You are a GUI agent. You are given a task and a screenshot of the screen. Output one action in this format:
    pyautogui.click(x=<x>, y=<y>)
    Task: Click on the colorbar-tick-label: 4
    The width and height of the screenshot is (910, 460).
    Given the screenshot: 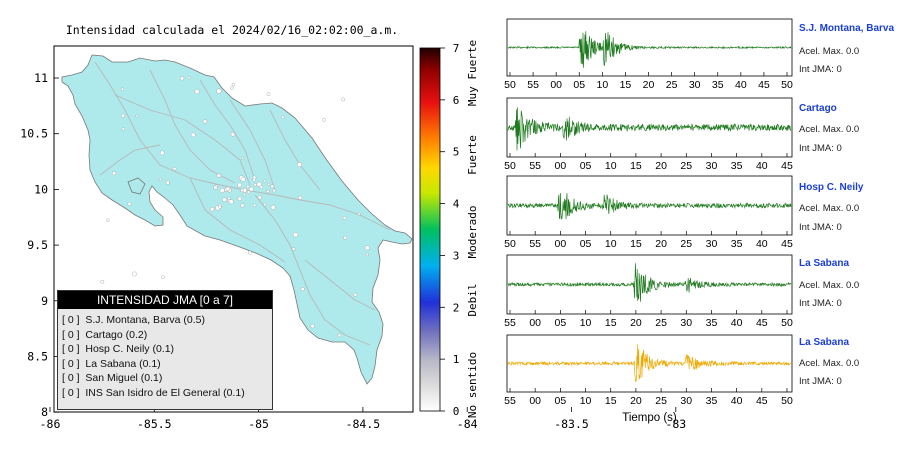 What is the action you would take?
    pyautogui.click(x=456, y=204)
    